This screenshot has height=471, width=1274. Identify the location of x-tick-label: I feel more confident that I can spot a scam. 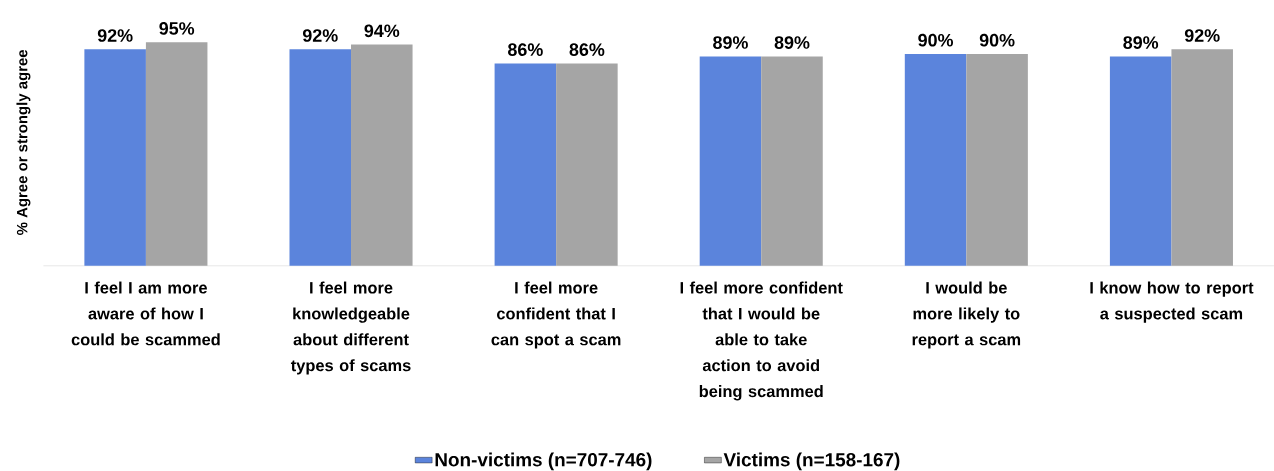
(556, 315).